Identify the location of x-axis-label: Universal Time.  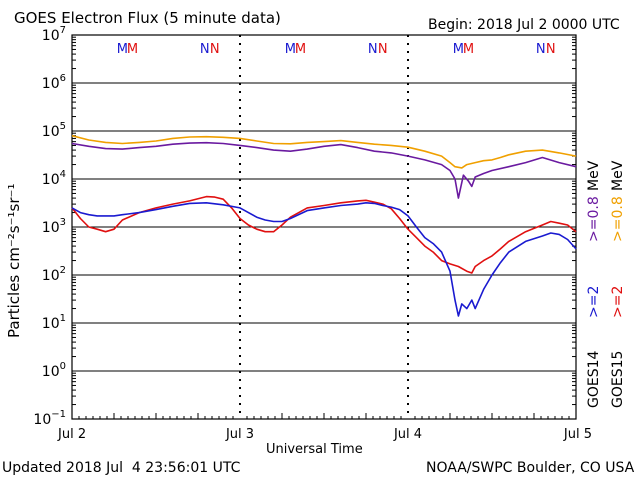
(314, 449).